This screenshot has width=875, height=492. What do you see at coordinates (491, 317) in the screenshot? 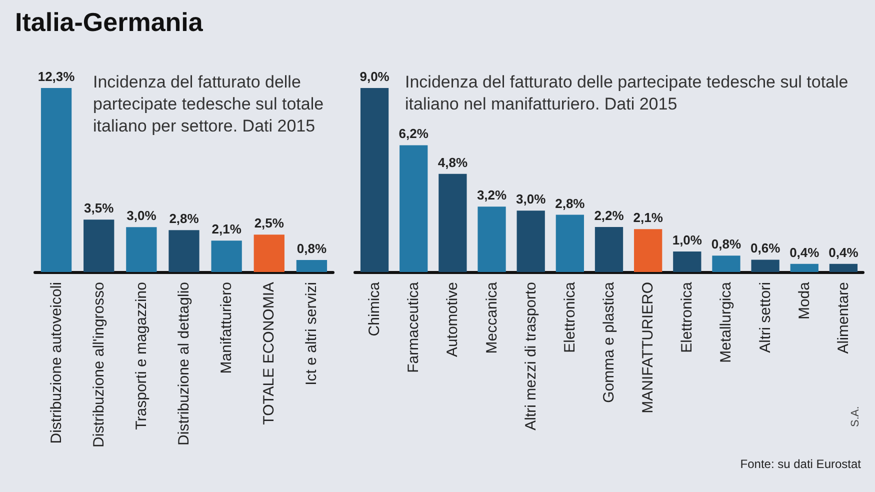
I see `x-tick-label: Meccanica` at bounding box center [491, 317].